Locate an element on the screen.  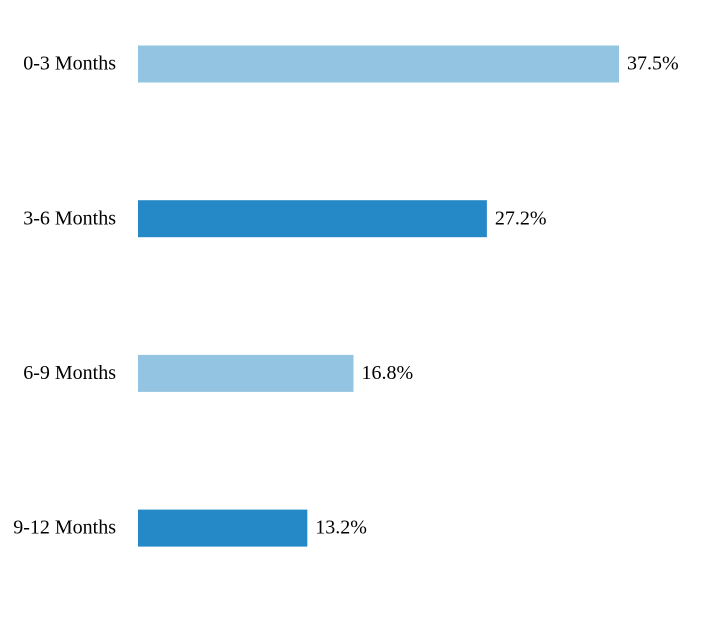
category-label: 9-12 Months is located at coordinates (64, 528).